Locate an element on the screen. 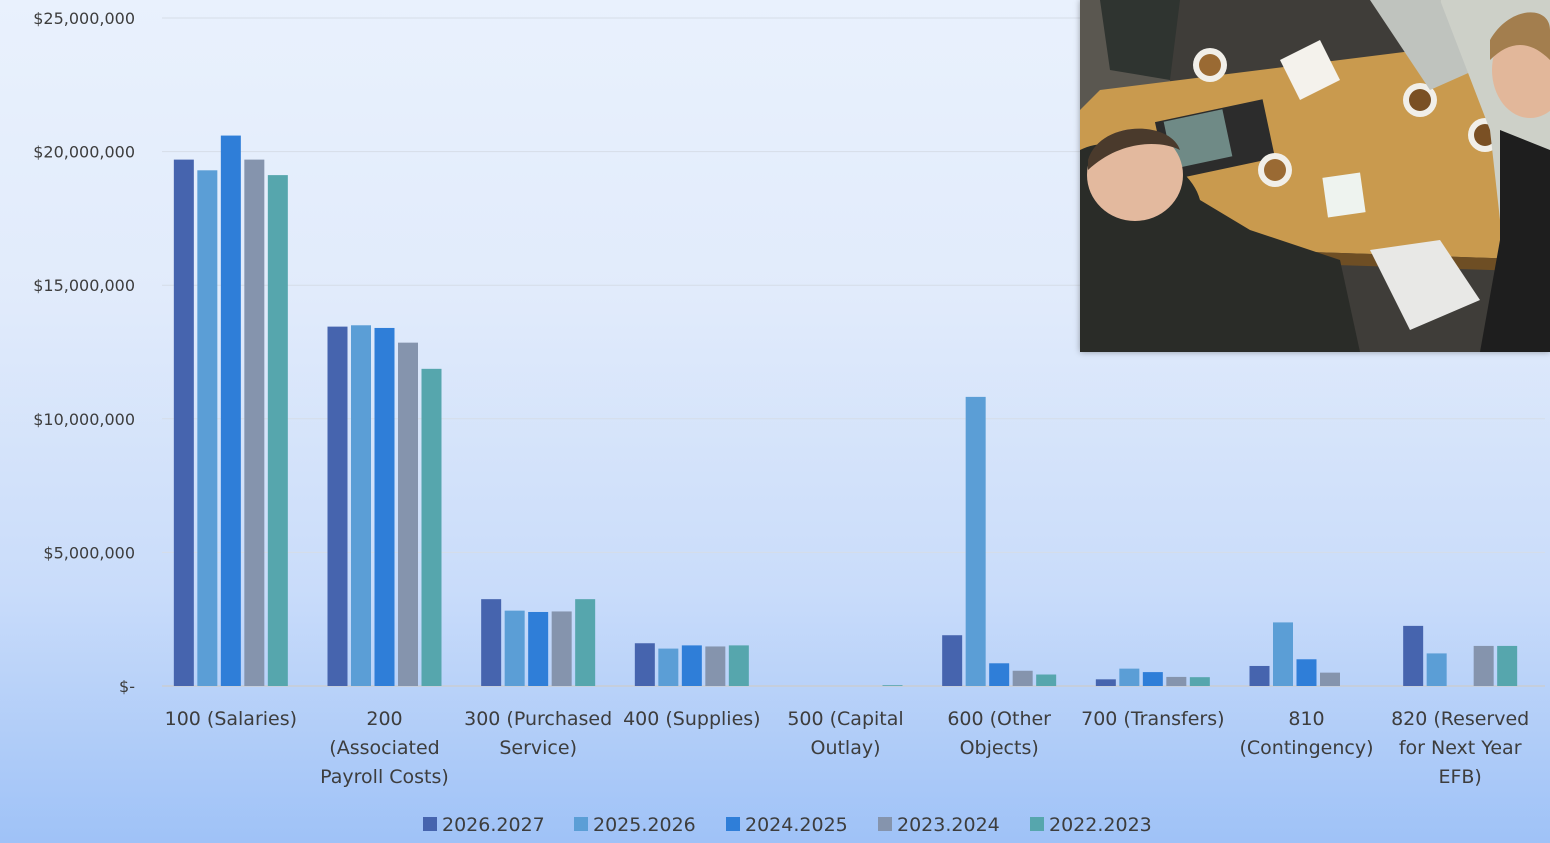  x-category-label: 100 (Salaries) is located at coordinates (231, 719).